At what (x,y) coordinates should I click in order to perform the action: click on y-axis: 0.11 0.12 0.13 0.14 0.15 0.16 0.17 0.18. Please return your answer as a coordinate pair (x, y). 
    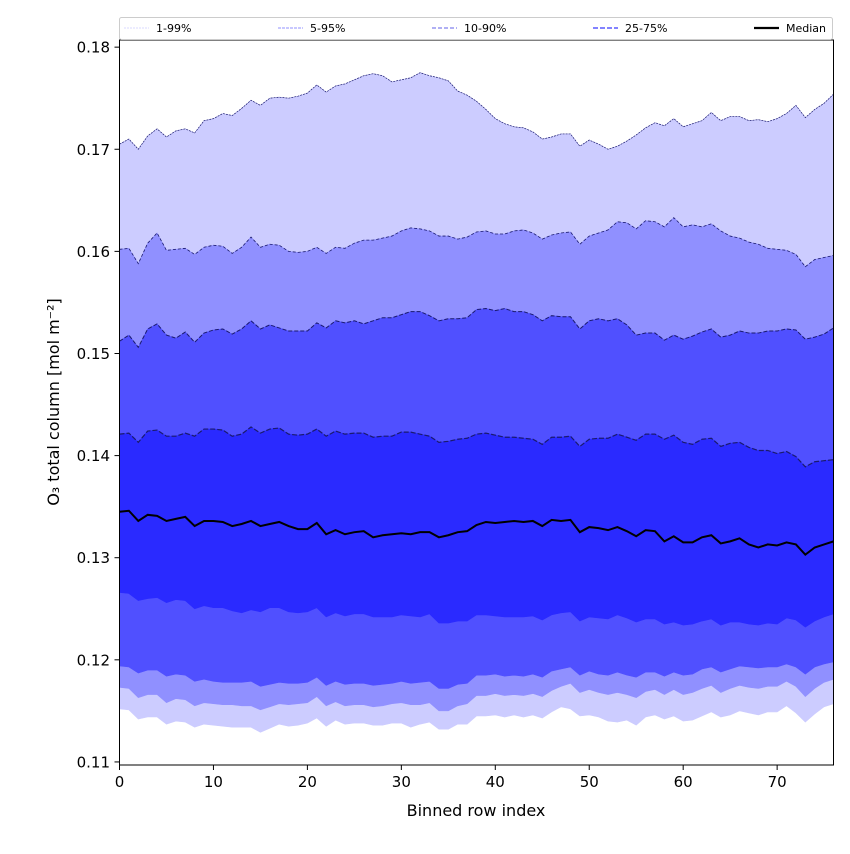
    Looking at the image, I should click on (98, 405).